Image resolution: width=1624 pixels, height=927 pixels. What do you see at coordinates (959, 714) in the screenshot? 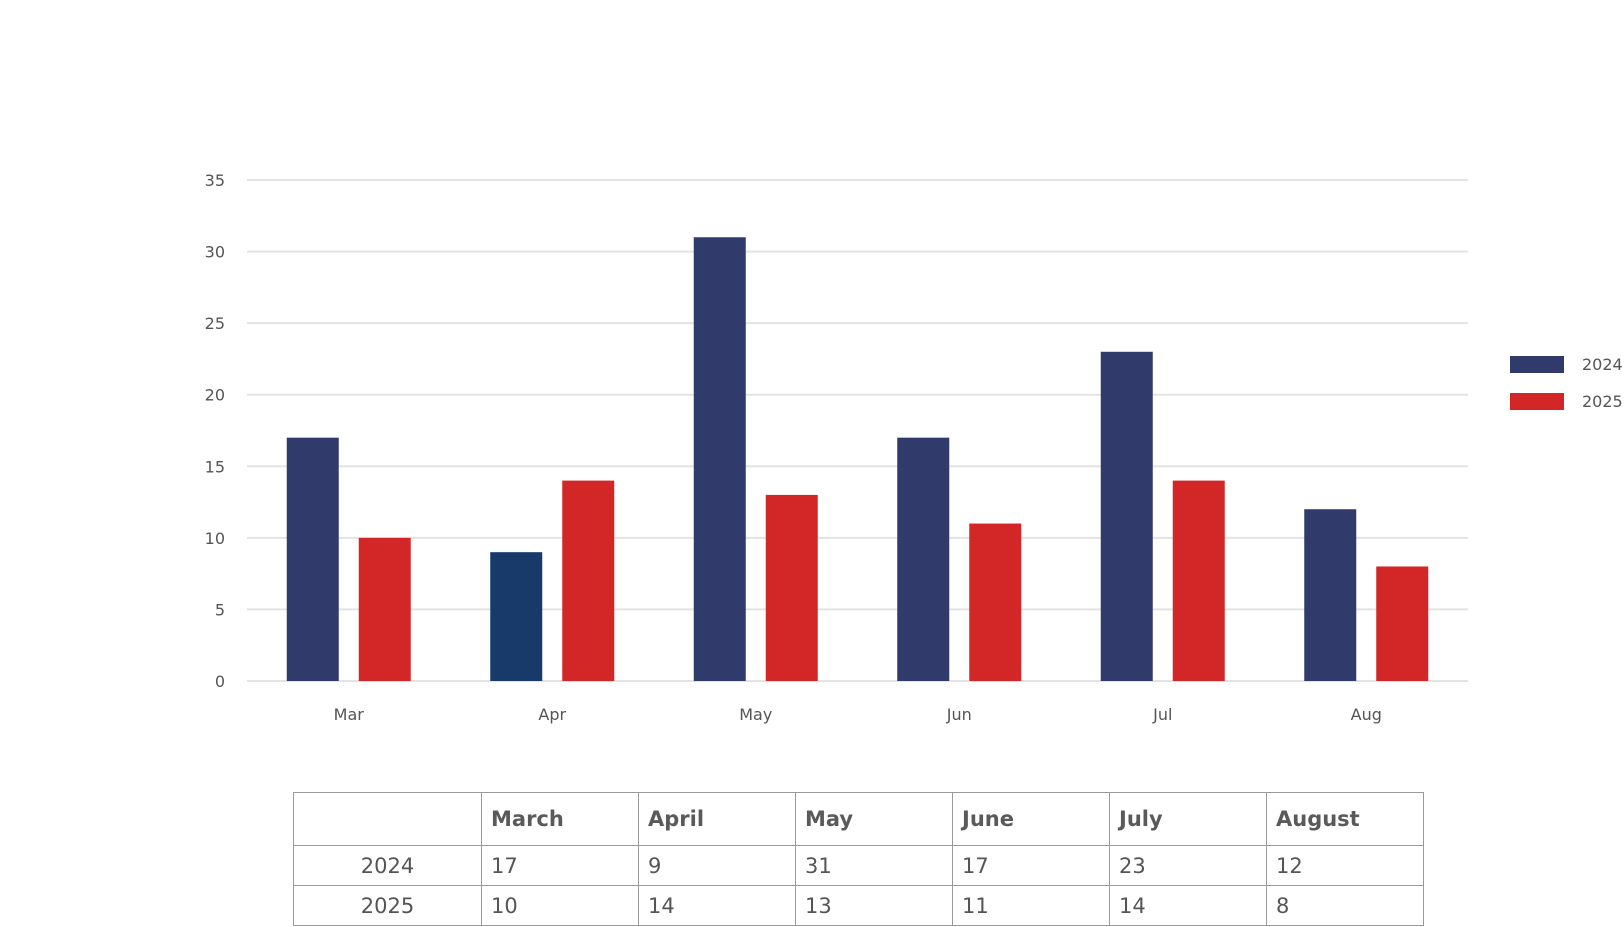
I see `x-tick-label: Jun` at bounding box center [959, 714].